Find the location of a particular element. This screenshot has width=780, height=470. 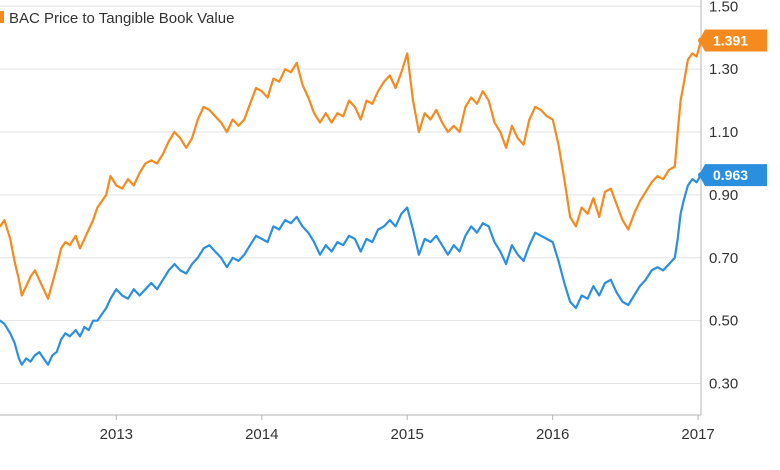

y-tick-label: 0.90 is located at coordinates (723, 195).